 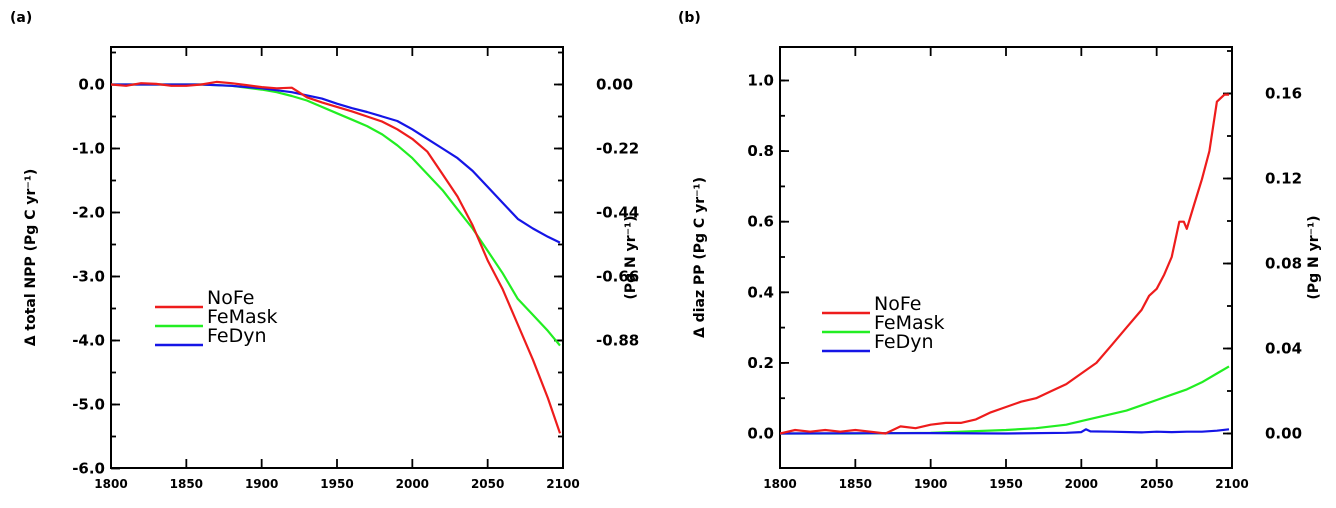 What do you see at coordinates (617, 148) in the screenshot?
I see `y2-tick-label: -0.22` at bounding box center [617, 148].